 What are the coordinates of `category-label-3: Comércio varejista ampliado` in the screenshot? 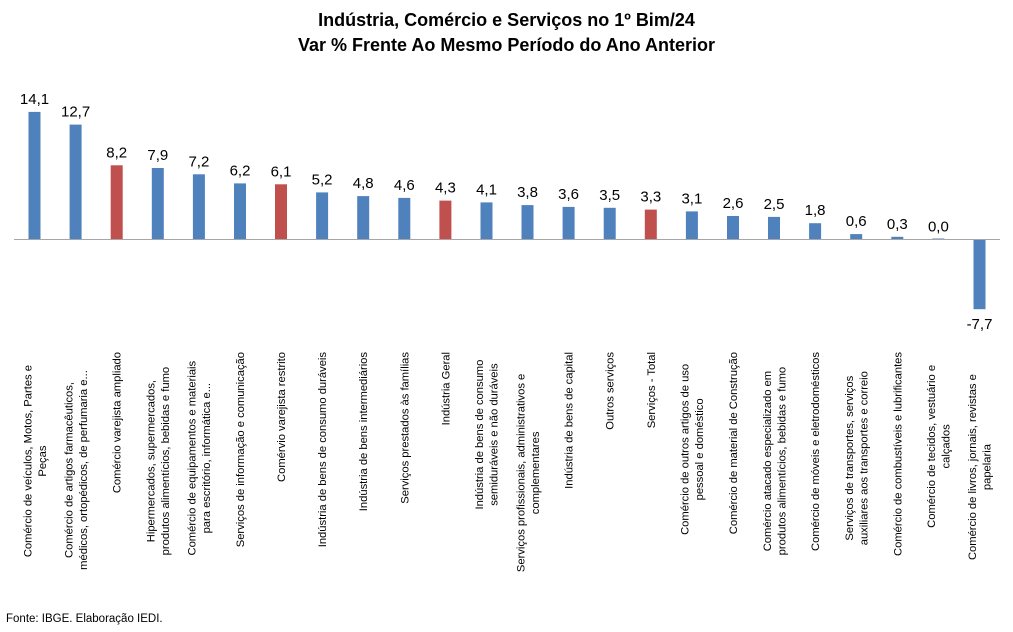 It's located at (118, 422).